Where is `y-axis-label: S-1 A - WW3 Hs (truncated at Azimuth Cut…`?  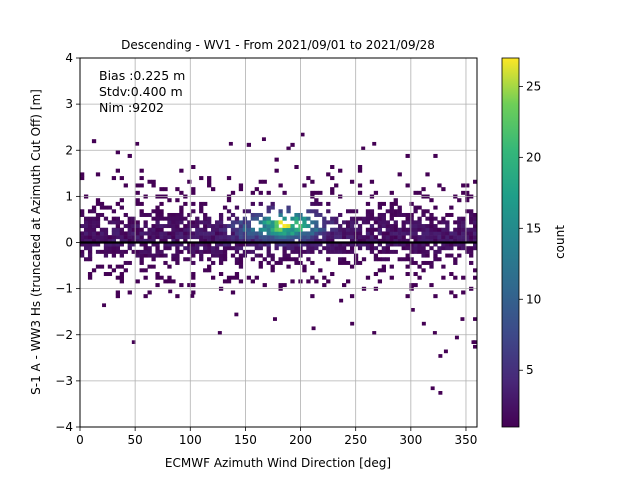 y-axis-label: S-1 A - WW3 Hs (truncated at Azimuth Cut… is located at coordinates (36, 242).